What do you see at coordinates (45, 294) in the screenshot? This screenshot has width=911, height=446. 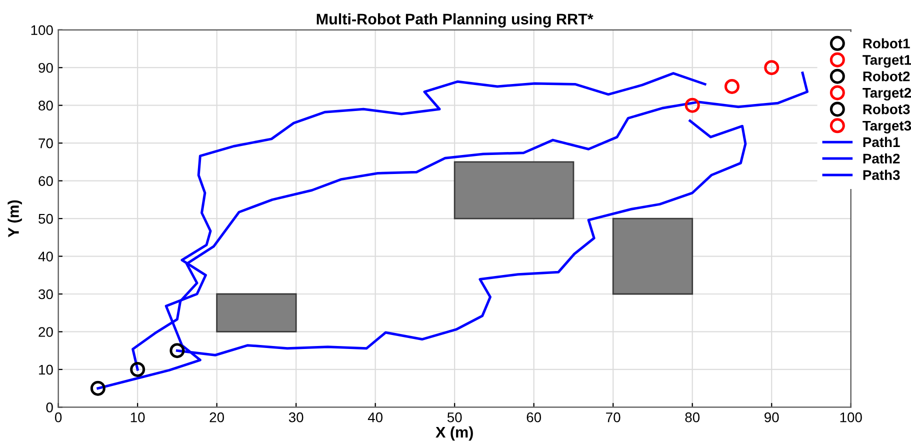 I see `y-tick-label: 30` at bounding box center [45, 294].